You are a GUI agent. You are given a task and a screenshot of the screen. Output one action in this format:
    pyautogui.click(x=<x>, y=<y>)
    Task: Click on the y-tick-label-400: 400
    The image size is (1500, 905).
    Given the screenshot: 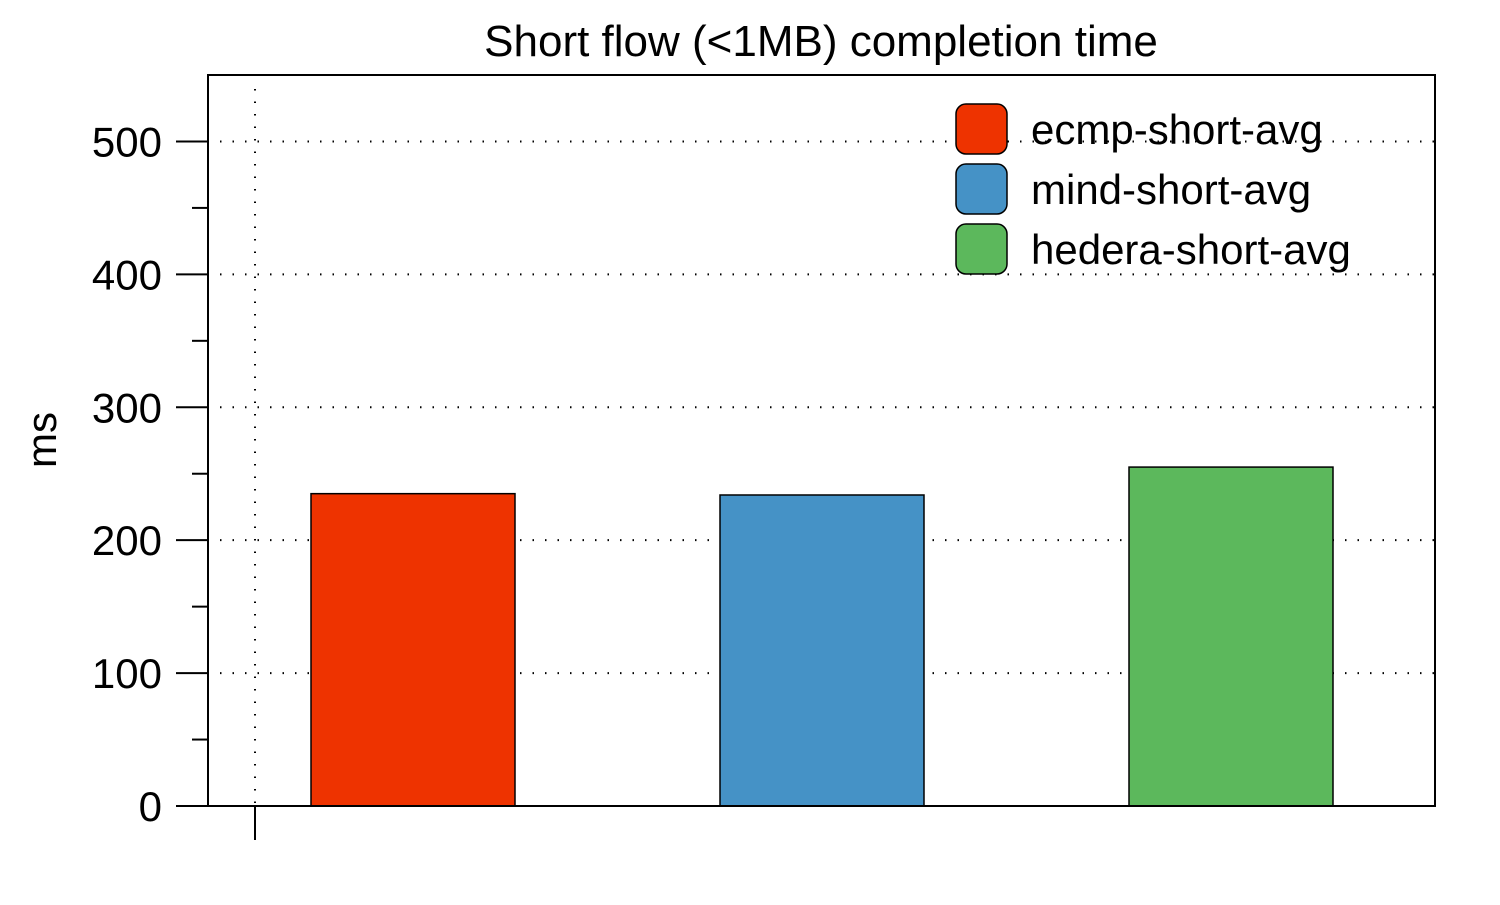 What is the action you would take?
    pyautogui.click(x=127, y=274)
    